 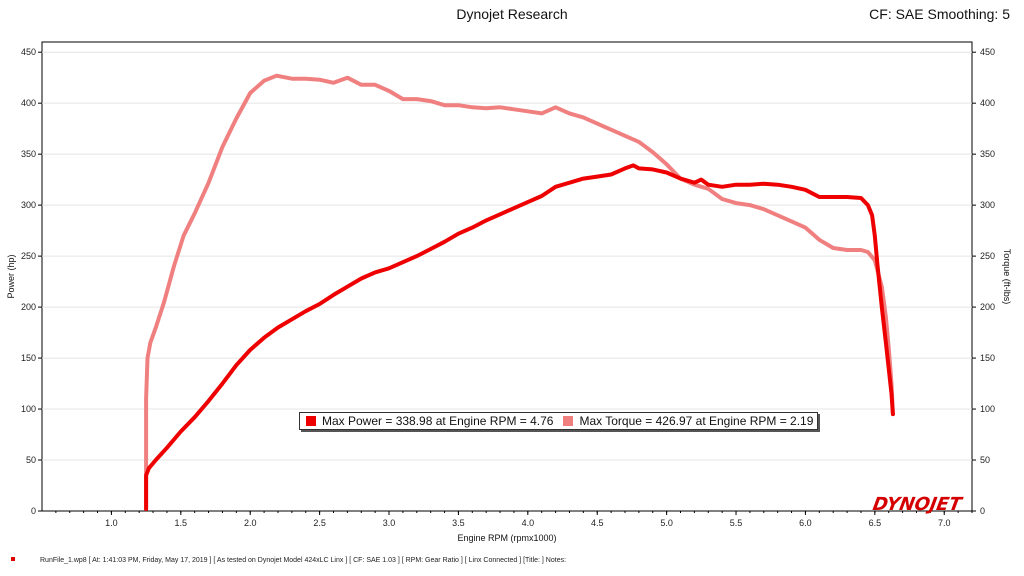 What do you see at coordinates (597, 523) in the screenshot?
I see `x-tick-label: 4.5` at bounding box center [597, 523].